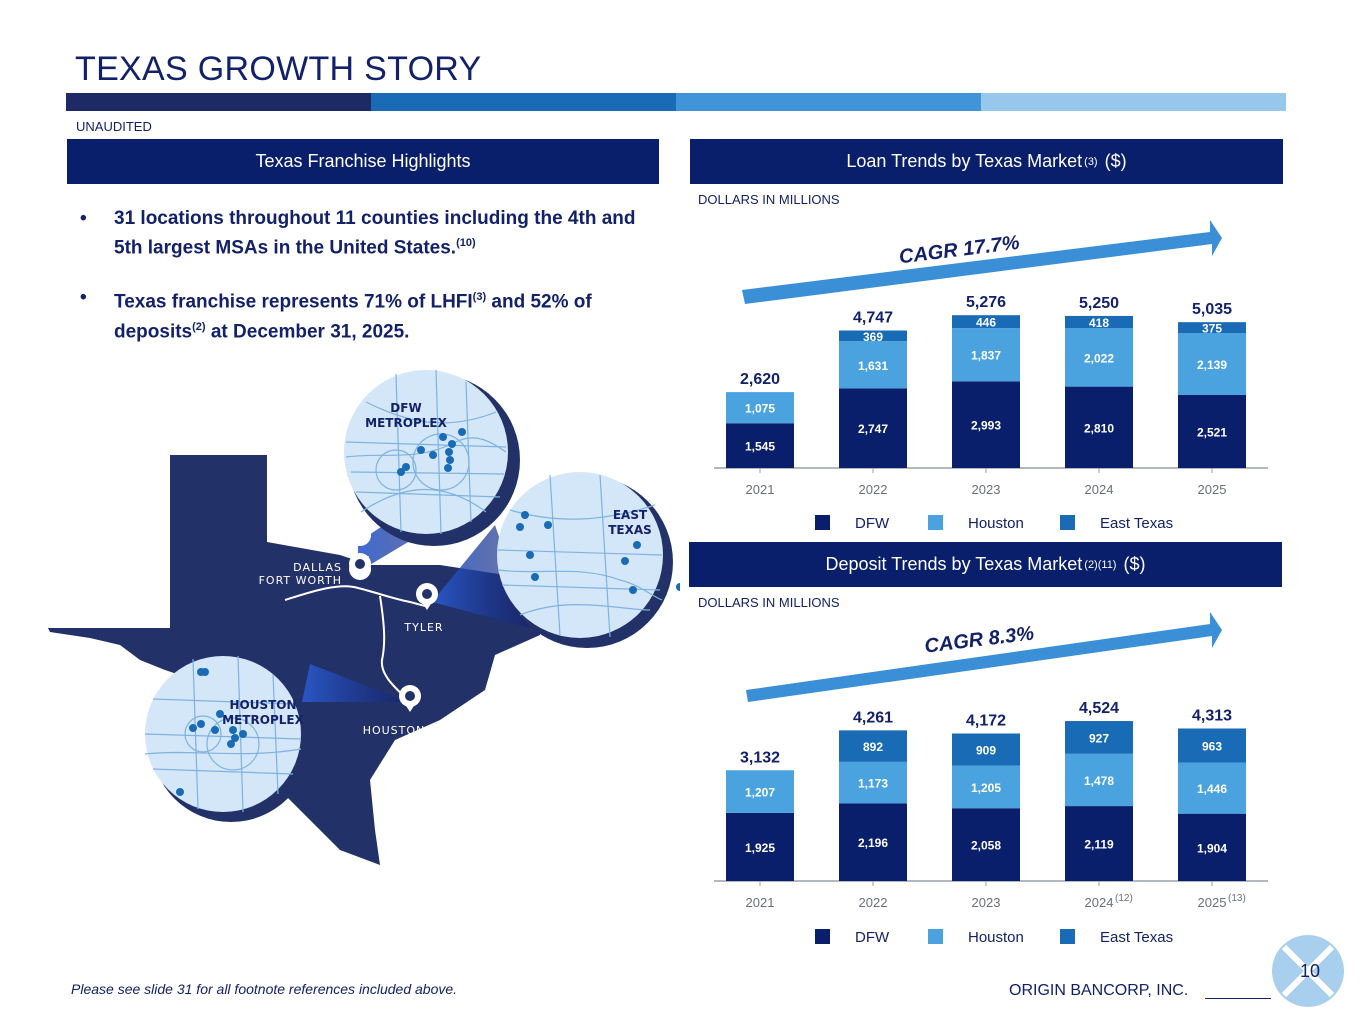 Image resolution: width=1365 pixels, height=1024 pixels. What do you see at coordinates (760, 793) in the screenshot?
I see `data-label: 1,207` at bounding box center [760, 793].